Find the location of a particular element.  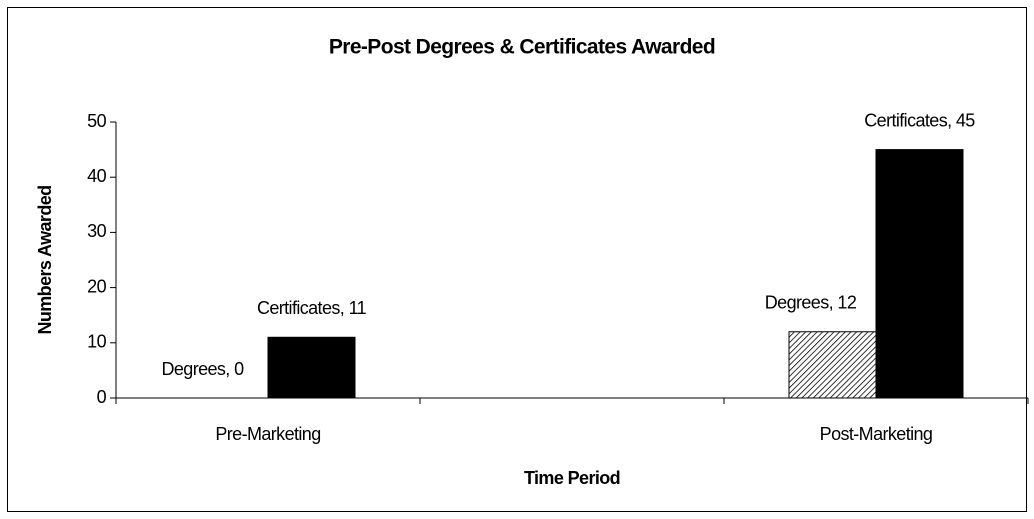

y-axis-title: Numbers Awarded is located at coordinates (45, 259).